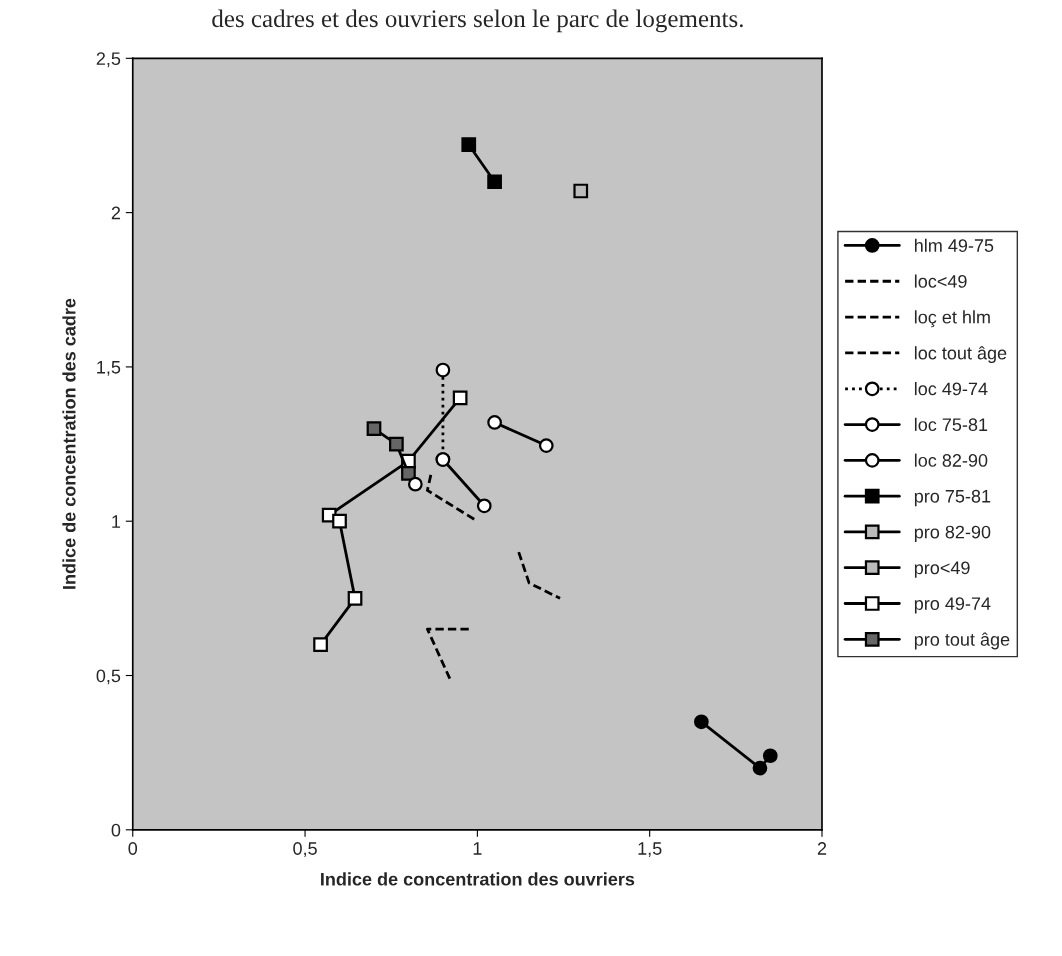  I want to click on y-tick-label: 2,5, so click(108, 60).